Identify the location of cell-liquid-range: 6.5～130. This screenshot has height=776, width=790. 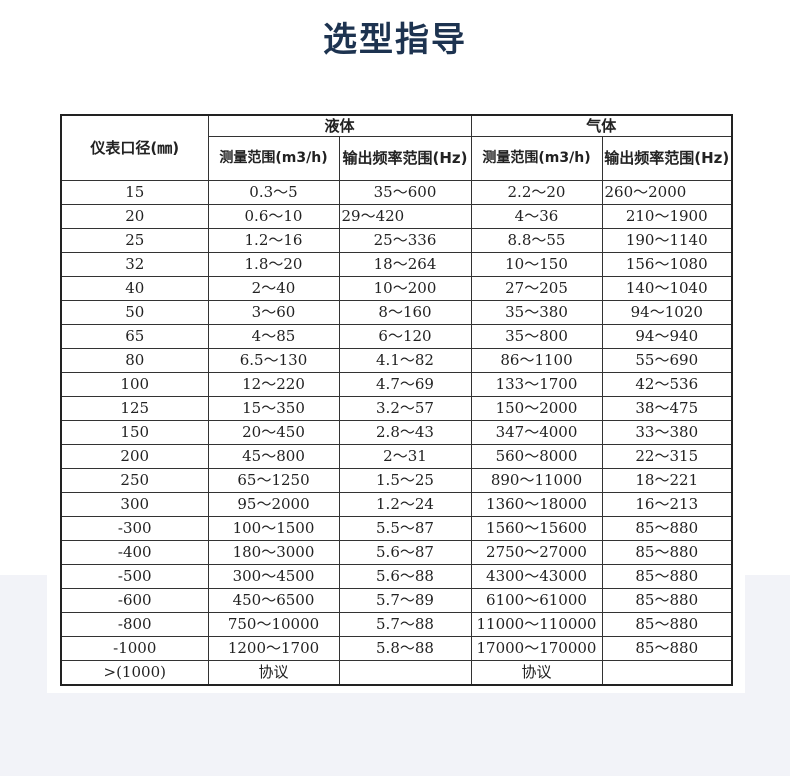
(273, 360).